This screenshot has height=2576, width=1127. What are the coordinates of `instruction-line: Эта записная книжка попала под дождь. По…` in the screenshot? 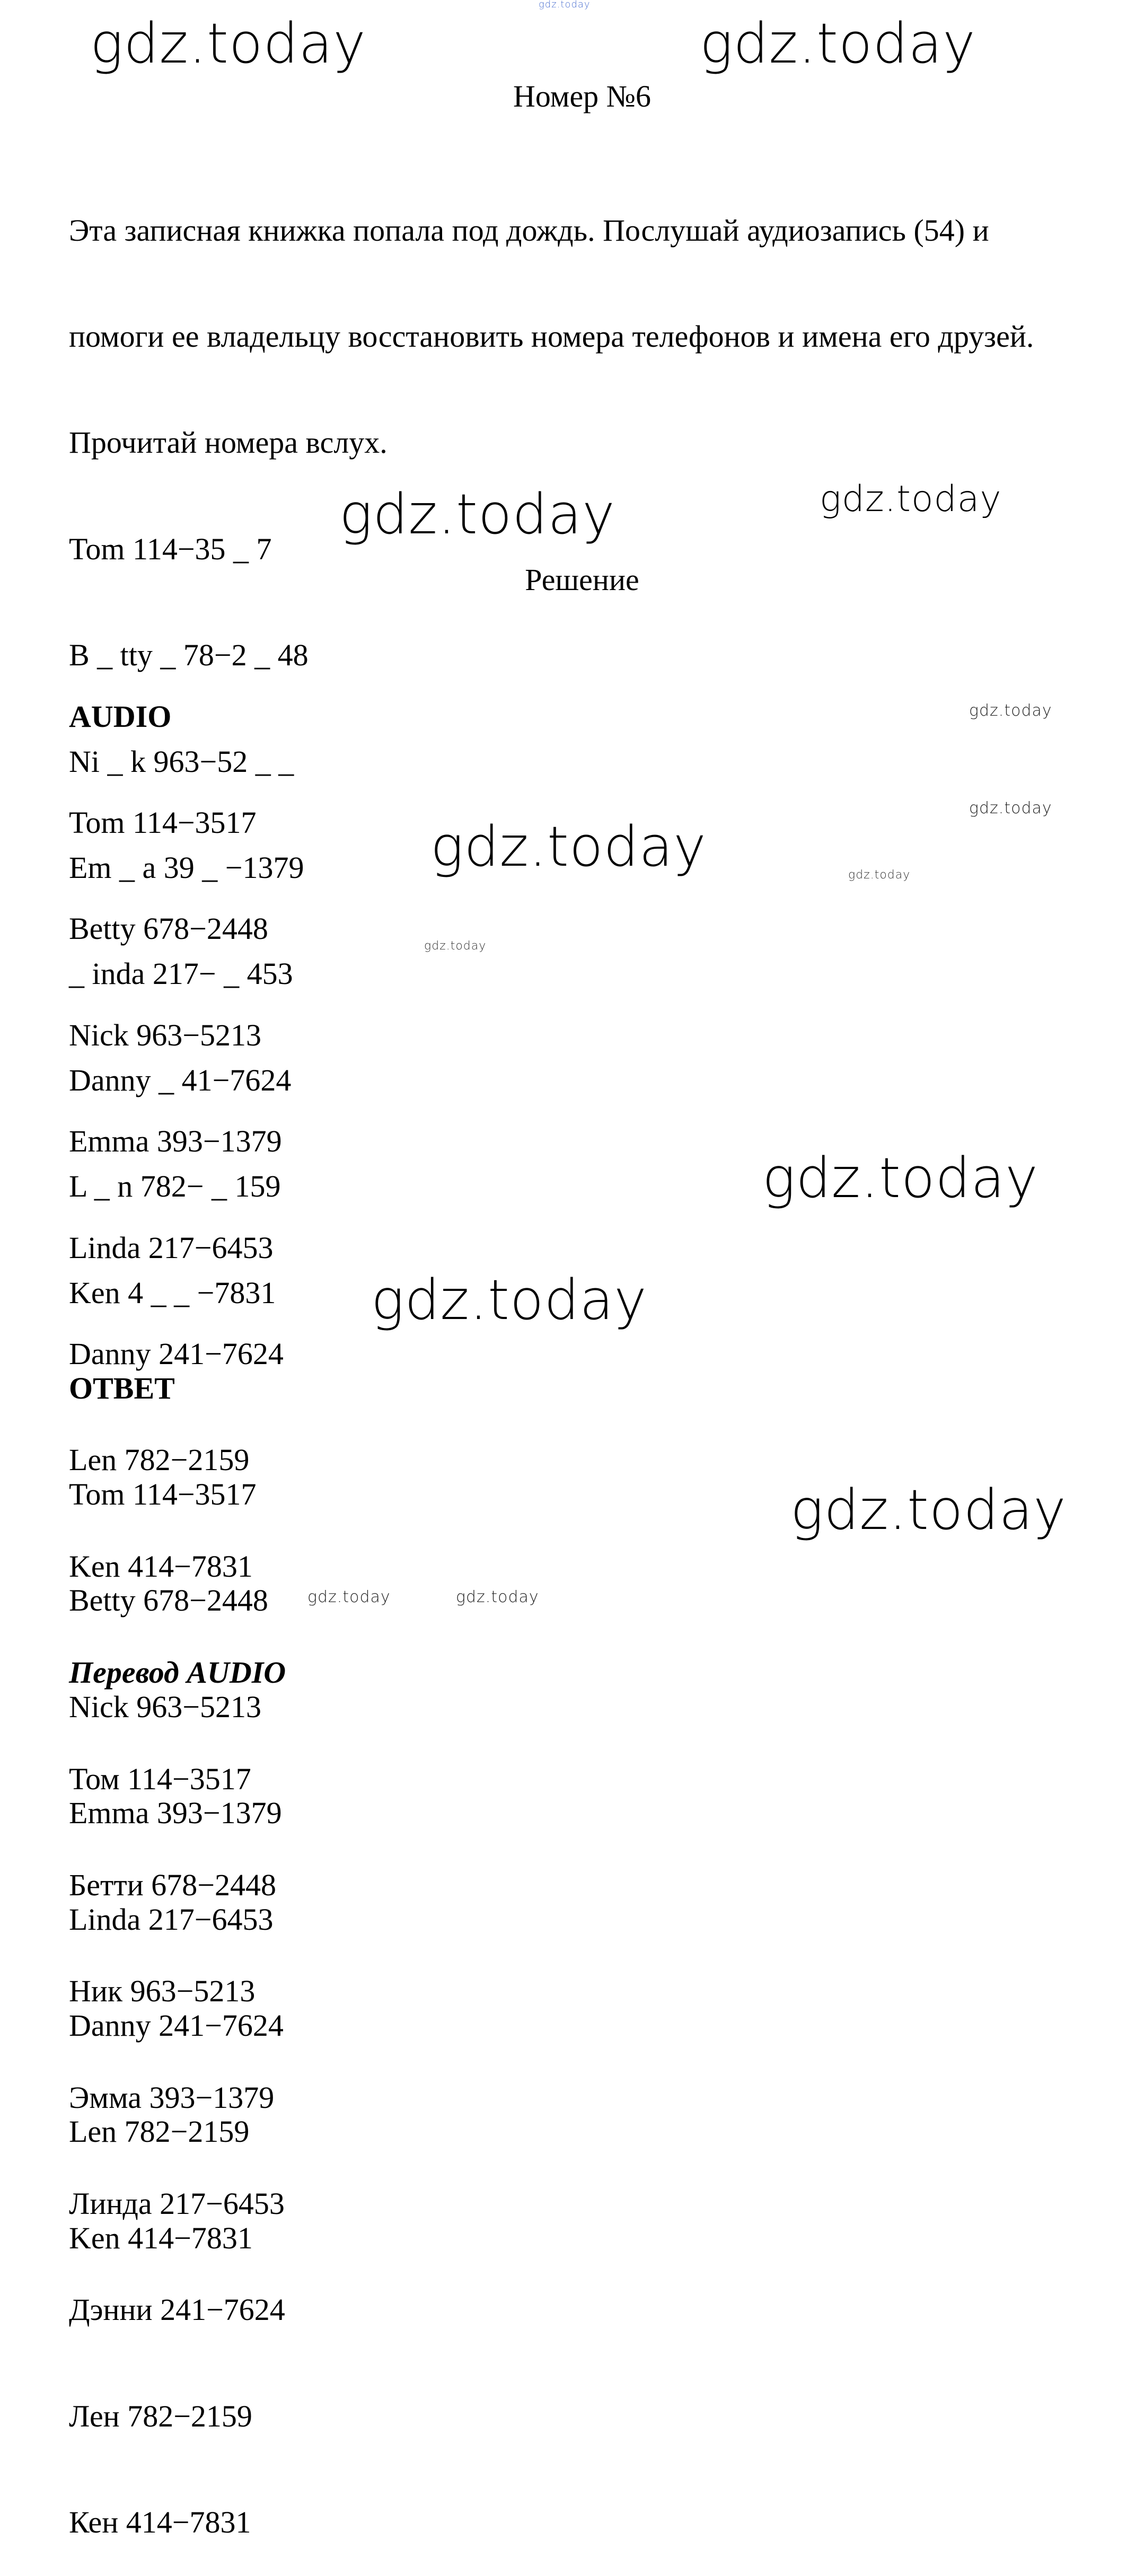 It's located at (529, 230).